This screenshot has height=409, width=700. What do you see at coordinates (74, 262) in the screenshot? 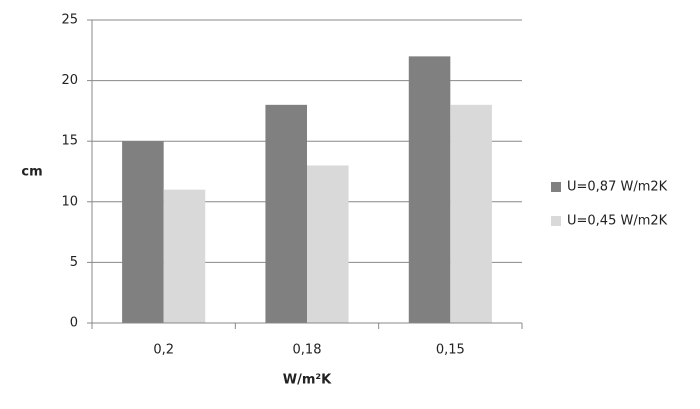
I see `y-tick-label: 5` at bounding box center [74, 262].